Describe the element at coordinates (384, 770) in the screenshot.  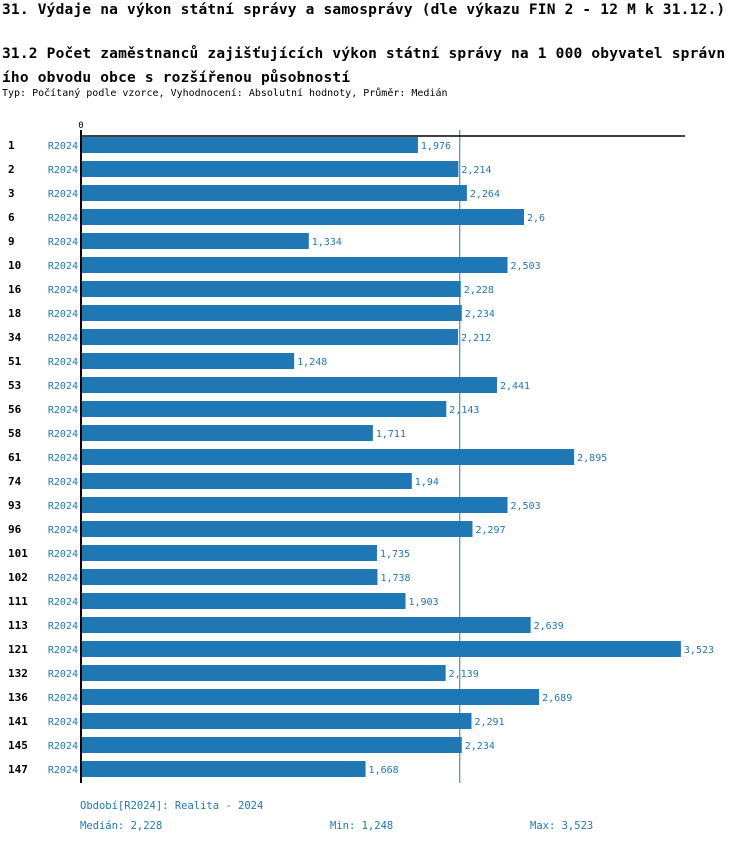
I see `value-label: 1,668` at that location.